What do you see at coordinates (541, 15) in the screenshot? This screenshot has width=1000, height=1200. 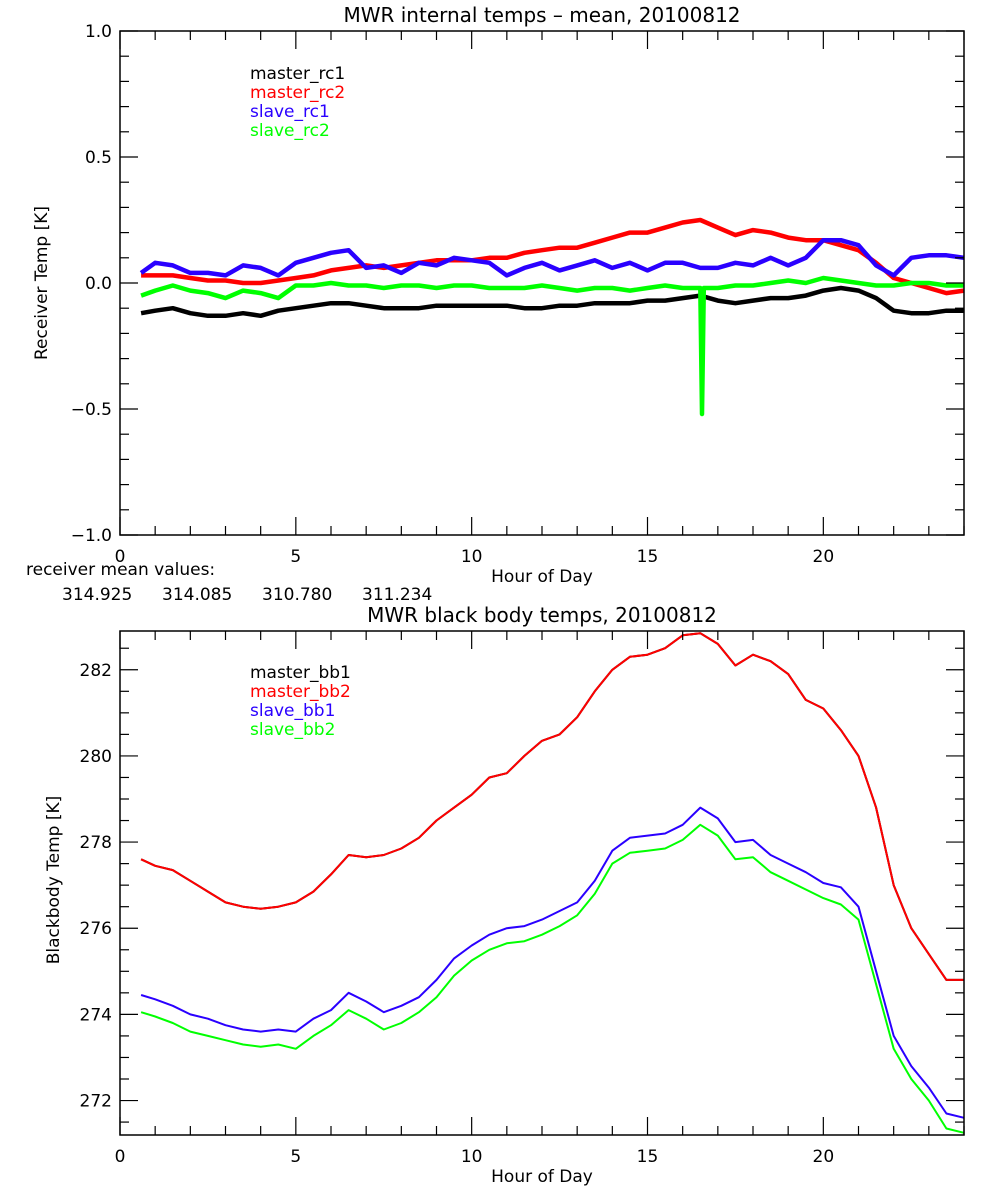 I see `chart-title: MWR internal temps – mean, 20100812` at bounding box center [541, 15].